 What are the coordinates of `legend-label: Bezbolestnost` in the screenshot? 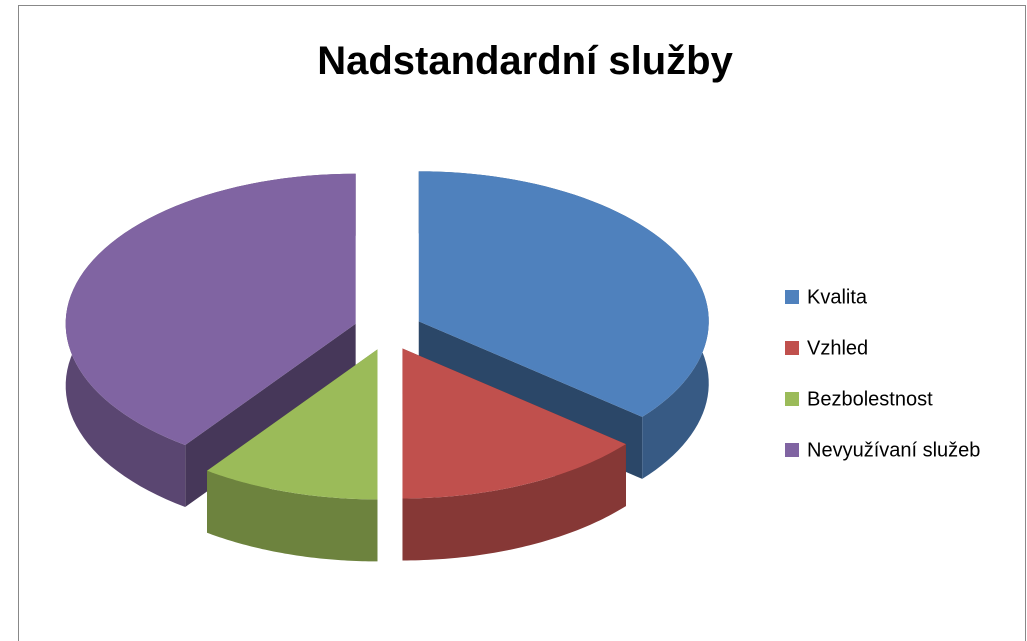 It's located at (870, 399).